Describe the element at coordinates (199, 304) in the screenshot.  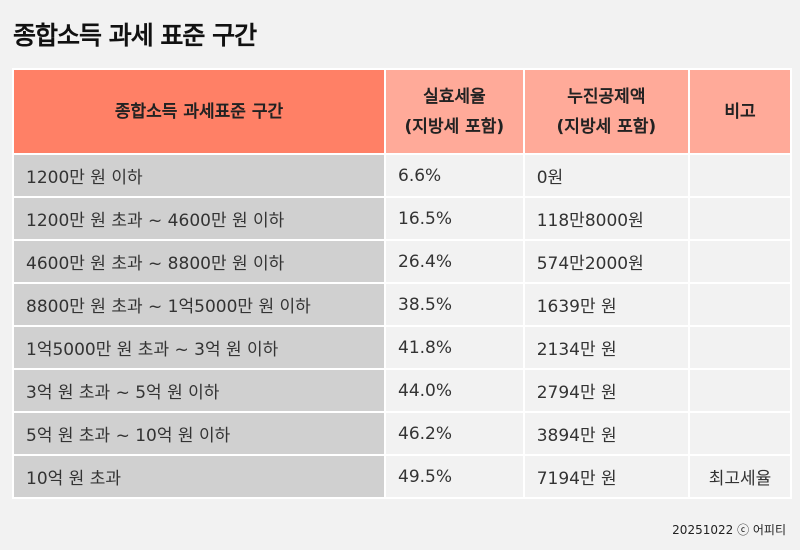
I see `bracket-cell: 8800만 원 초과 ~ 1억5000만 원 이하` at that location.